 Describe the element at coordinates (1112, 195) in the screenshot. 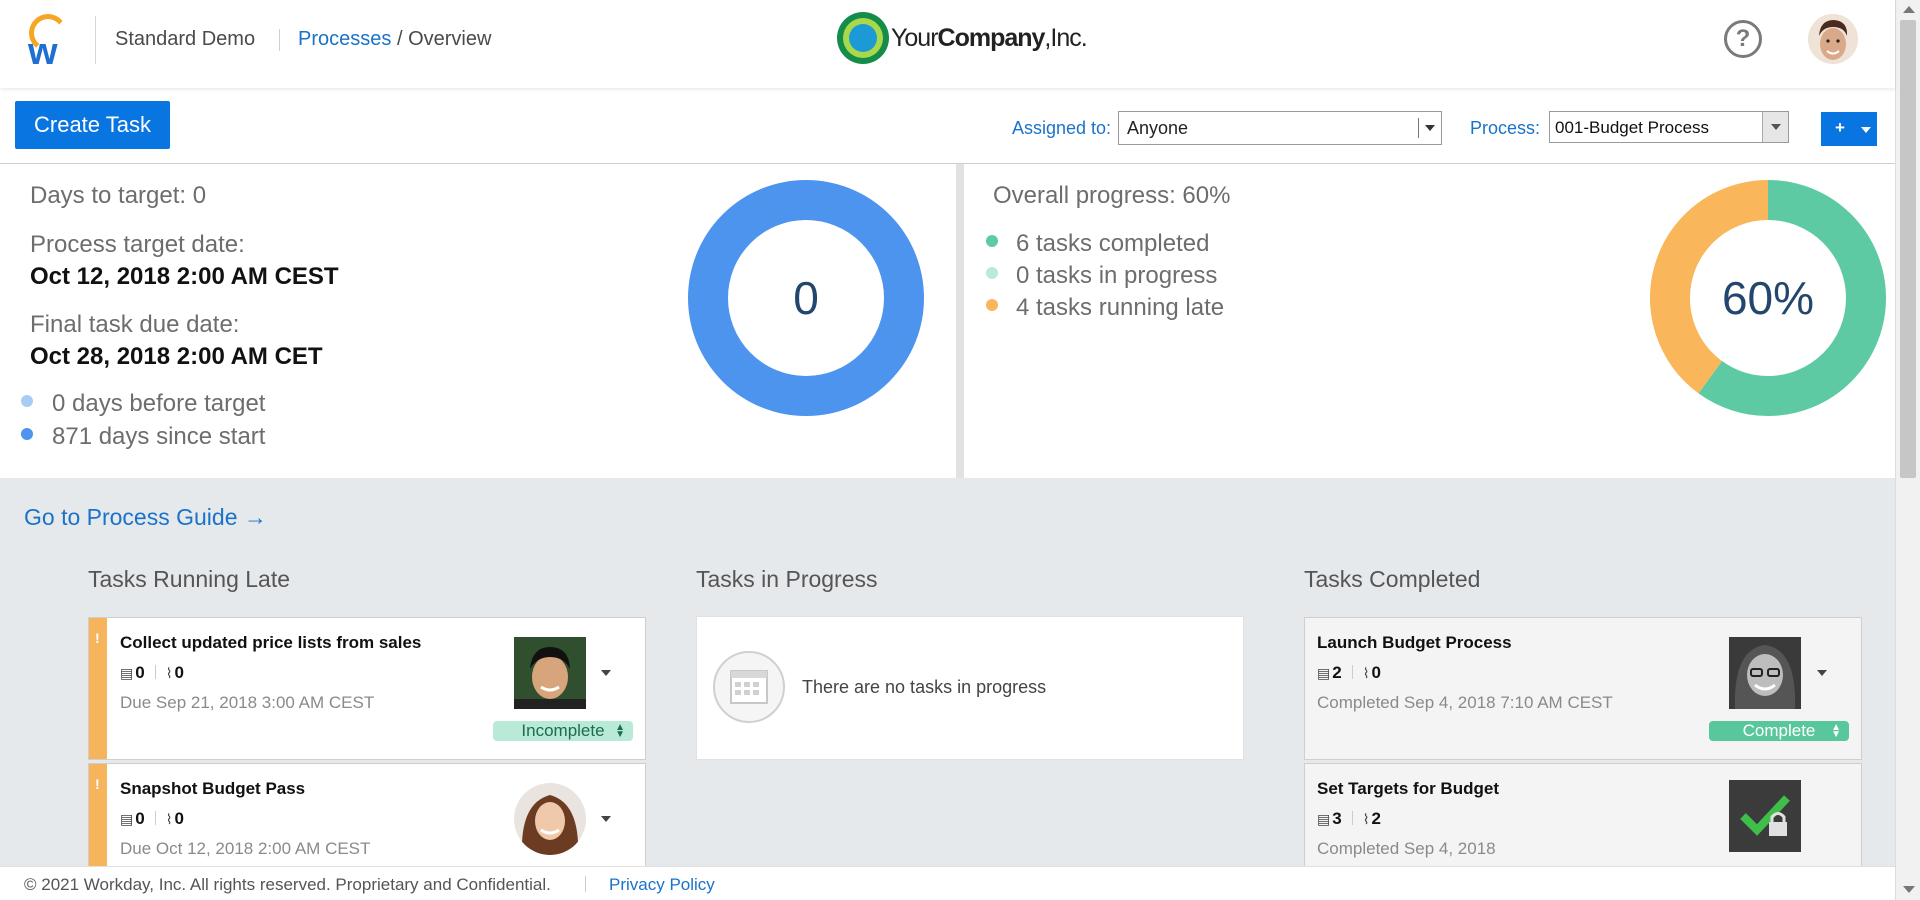

I see `overall-progress: Overall progress: 60%` at that location.